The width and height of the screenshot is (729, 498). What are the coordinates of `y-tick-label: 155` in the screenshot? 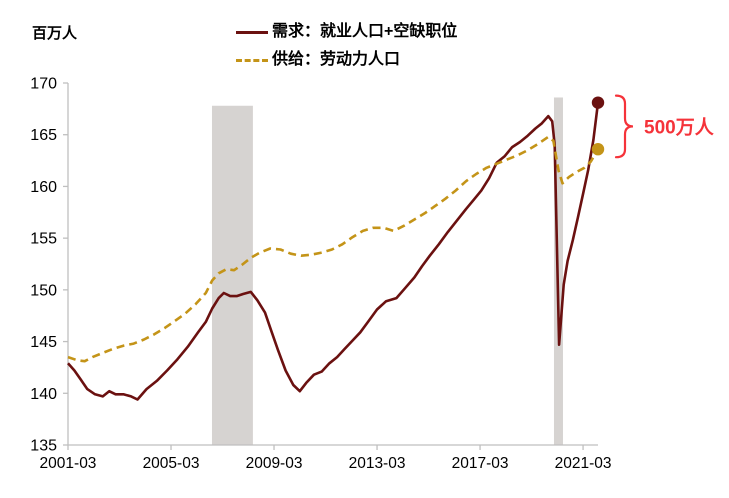 It's located at (43, 239).